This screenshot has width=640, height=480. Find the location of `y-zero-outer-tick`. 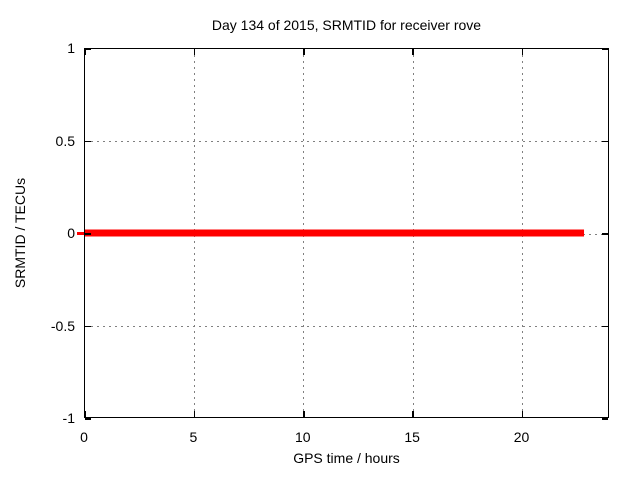

y-zero-outer-tick is located at coordinates (80, 233).